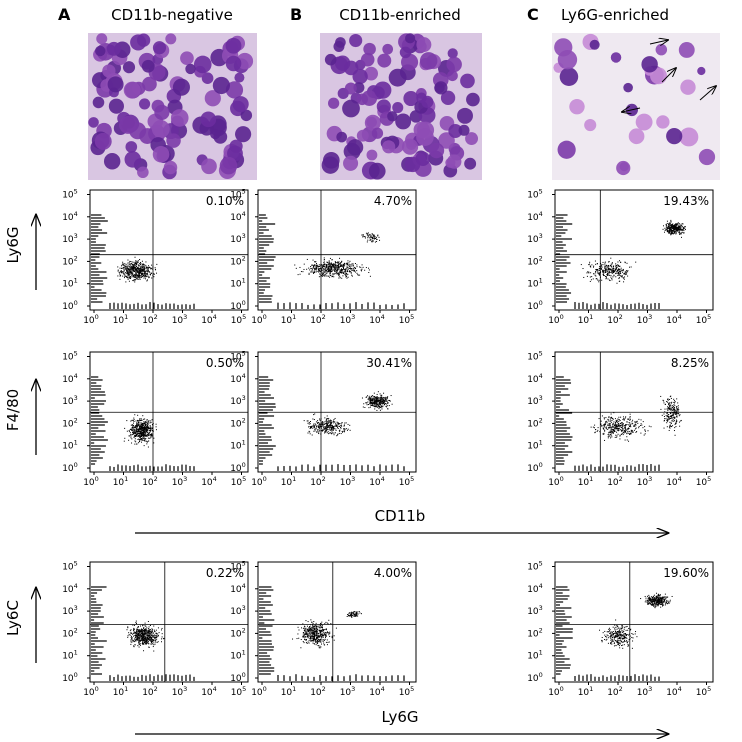 The image size is (742, 742). What do you see at coordinates (180, 691) in the screenshot?
I see `x-tick-label: 10³` at bounding box center [180, 691].